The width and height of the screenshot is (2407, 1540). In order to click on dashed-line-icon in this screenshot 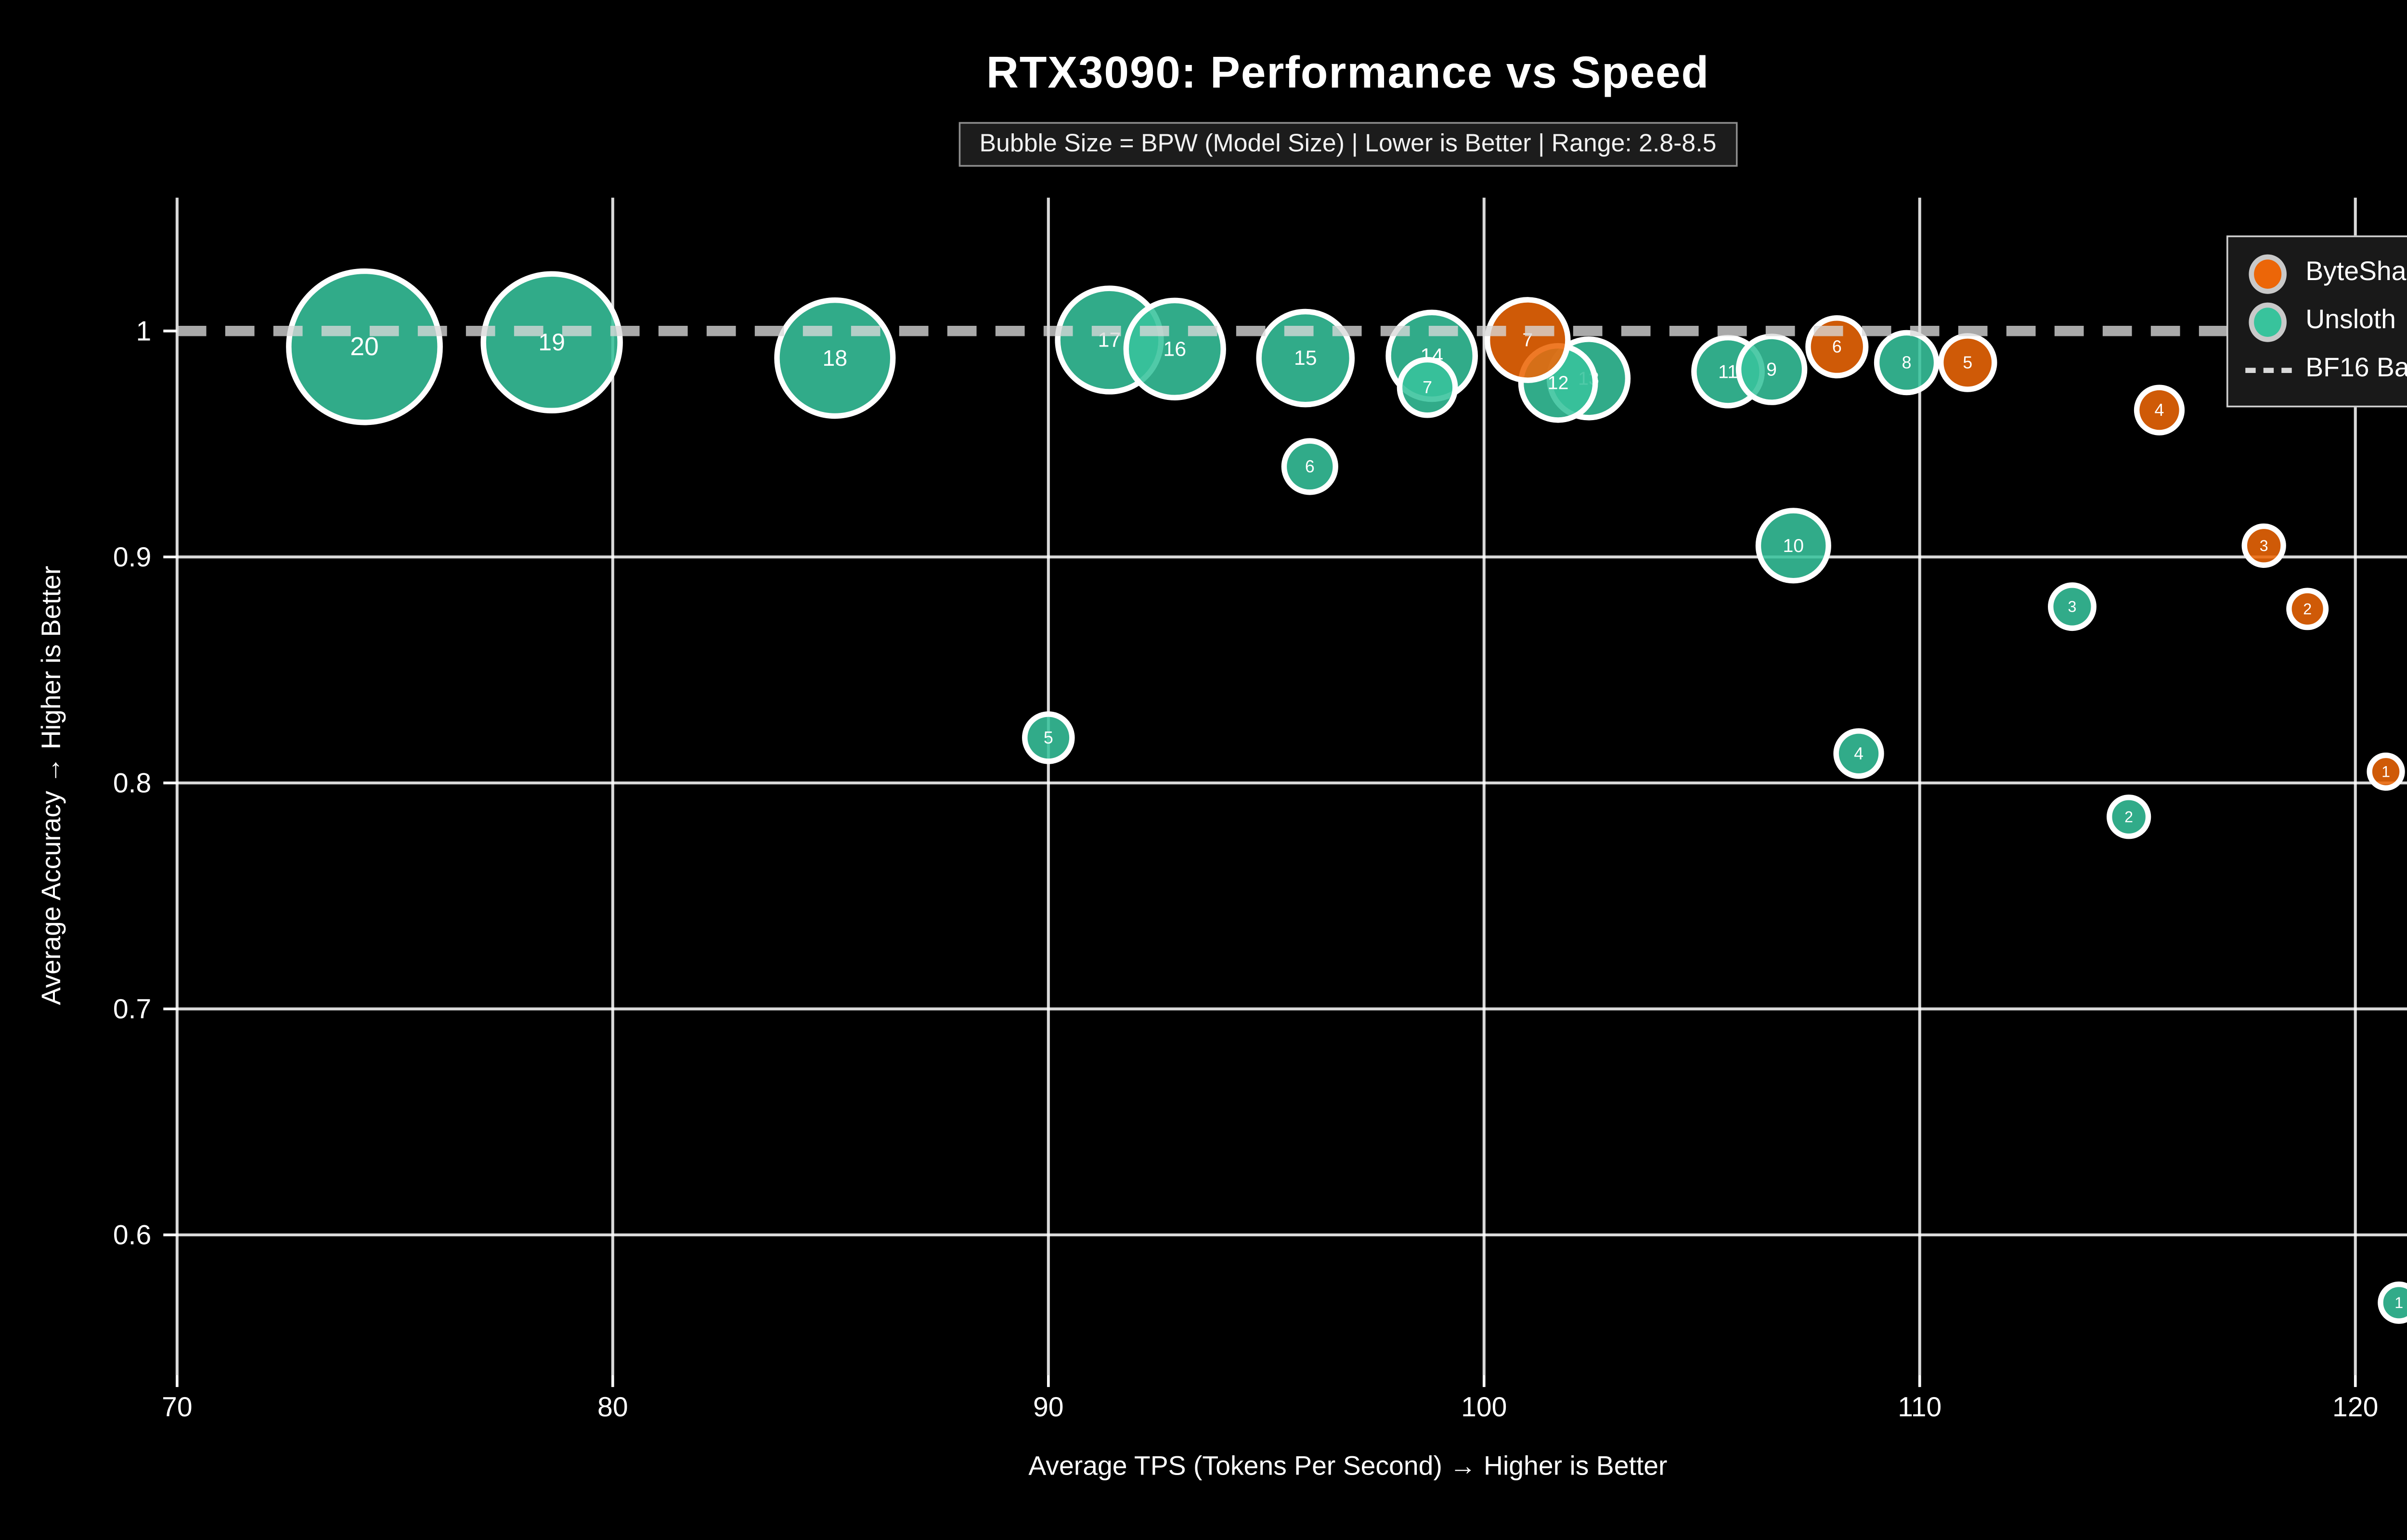, I will do `click(2267, 369)`.